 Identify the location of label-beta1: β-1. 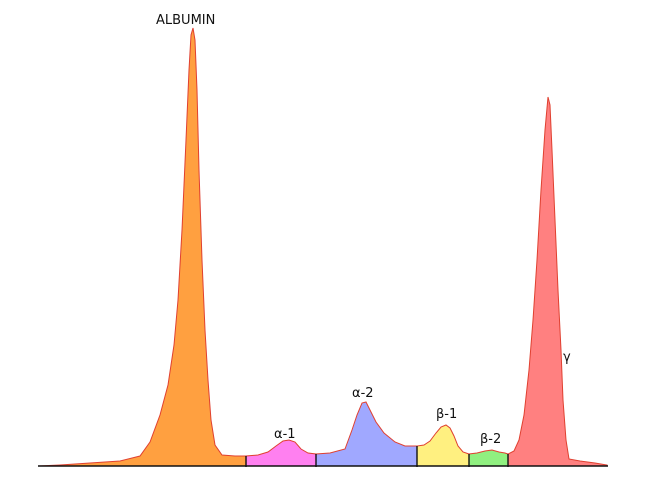
(446, 414).